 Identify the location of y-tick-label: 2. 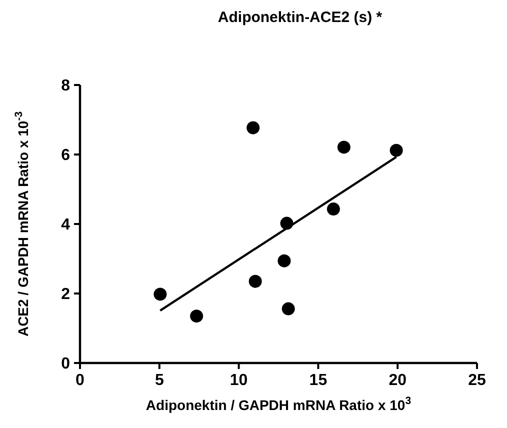
(65, 295).